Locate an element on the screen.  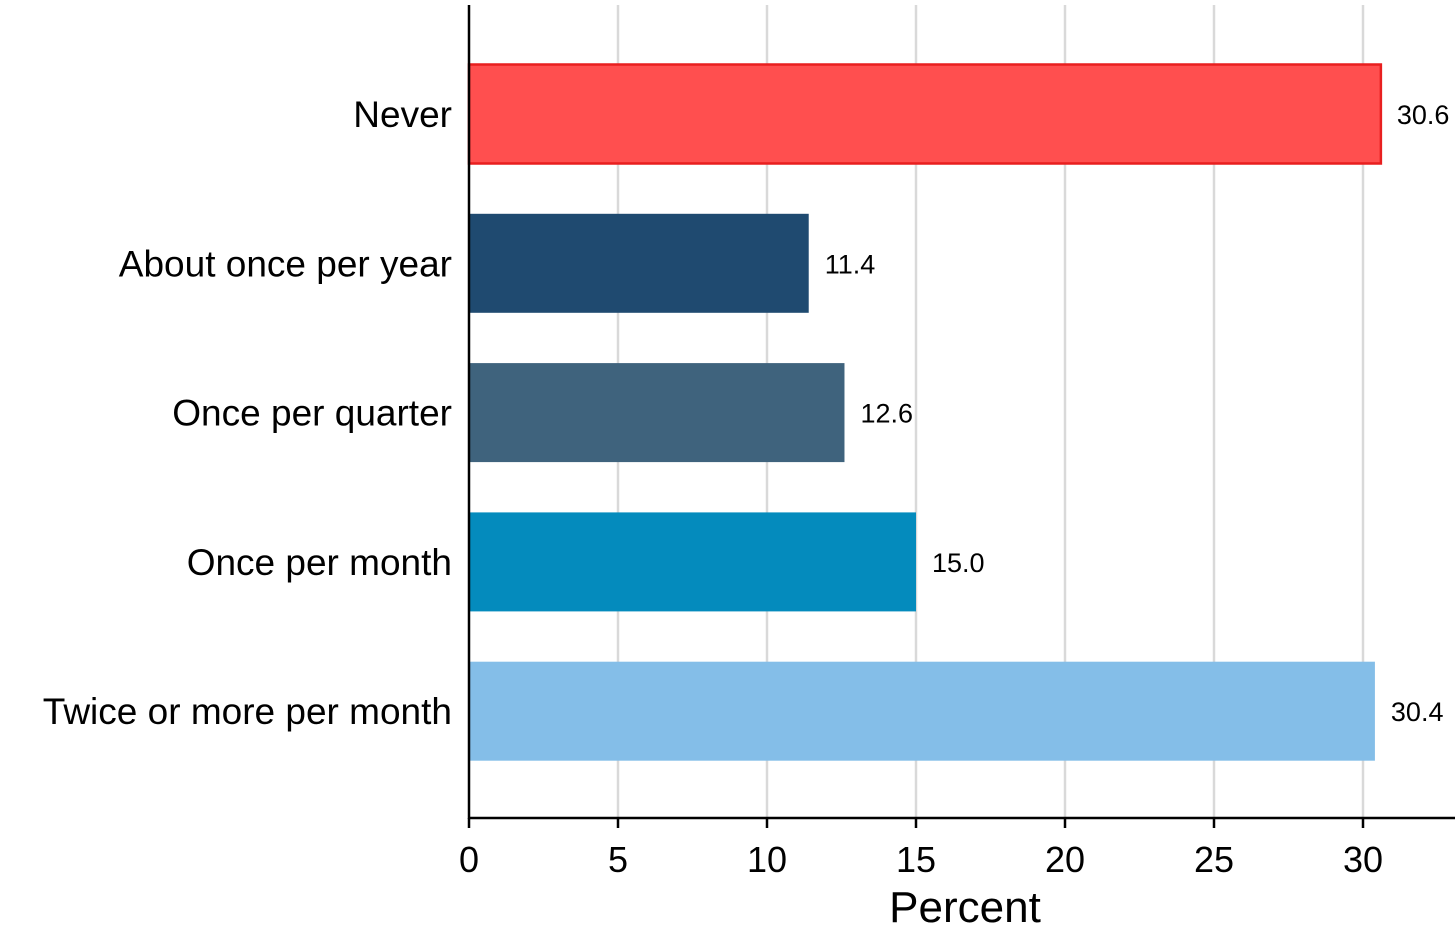
bar-once-per-quarter is located at coordinates (657, 413).